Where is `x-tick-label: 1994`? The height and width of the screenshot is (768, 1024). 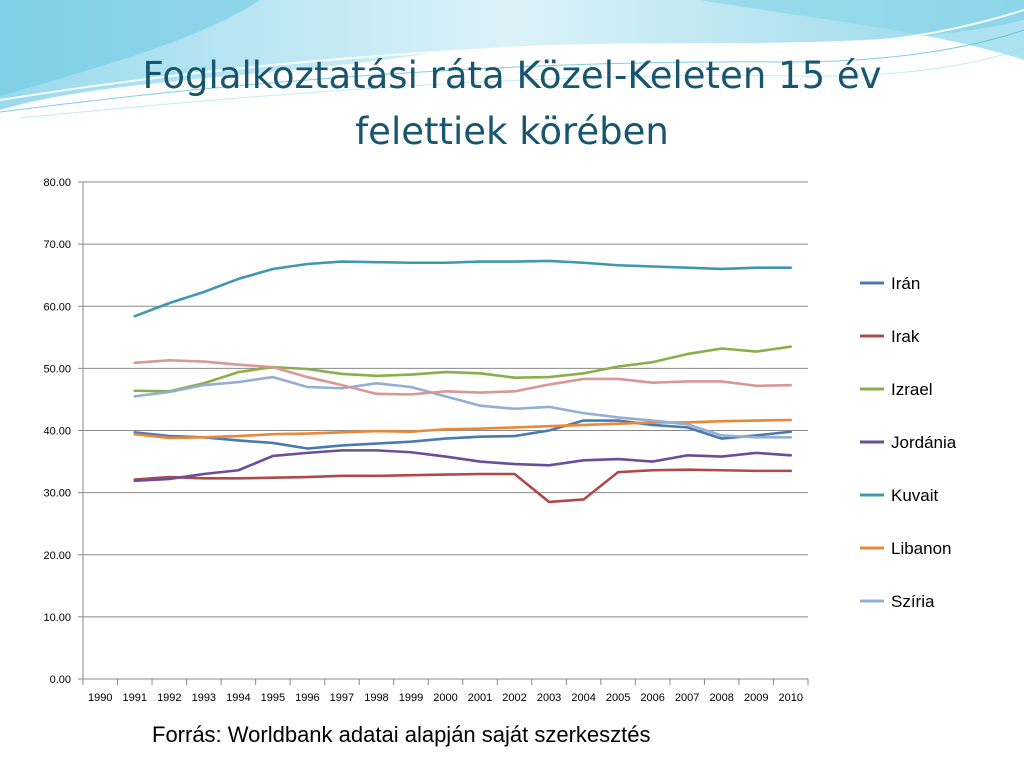 x-tick-label: 1994 is located at coordinates (238, 698).